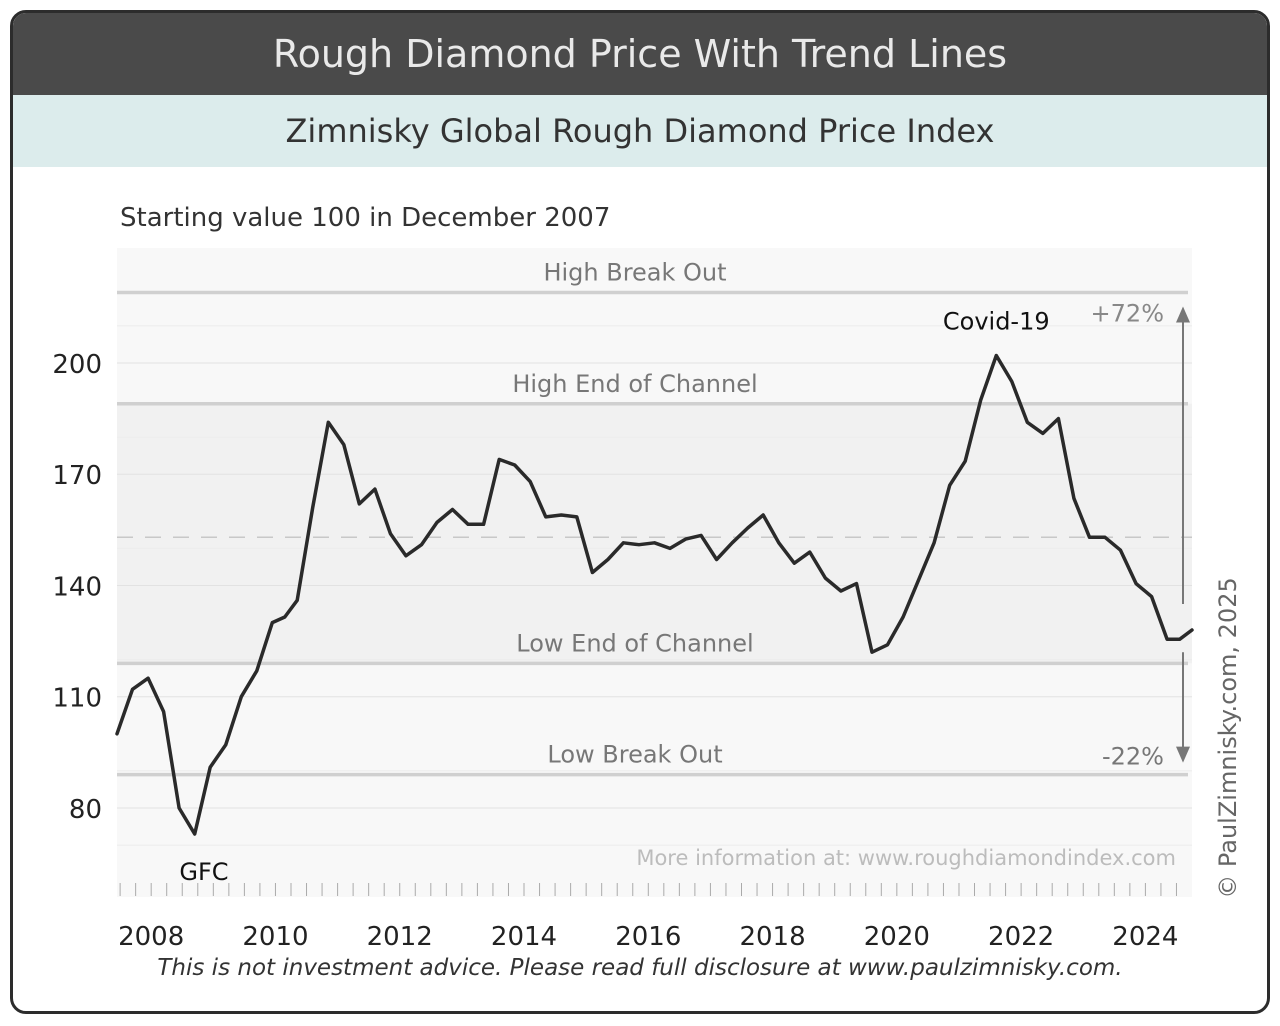 The height and width of the screenshot is (1026, 1280). What do you see at coordinates (524, 937) in the screenshot?
I see `x-tick-label: 2014` at bounding box center [524, 937].